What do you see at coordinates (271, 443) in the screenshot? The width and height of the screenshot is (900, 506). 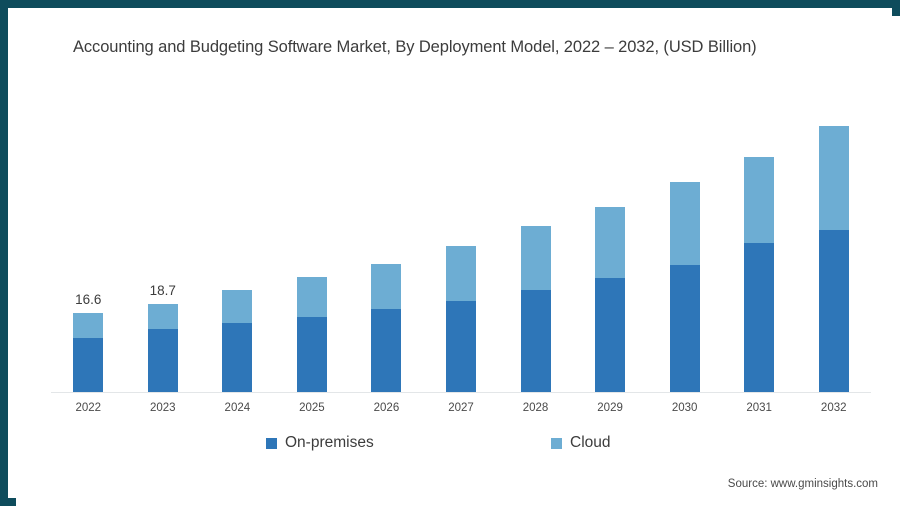 I see `legend-swatch-on-premises` at bounding box center [271, 443].